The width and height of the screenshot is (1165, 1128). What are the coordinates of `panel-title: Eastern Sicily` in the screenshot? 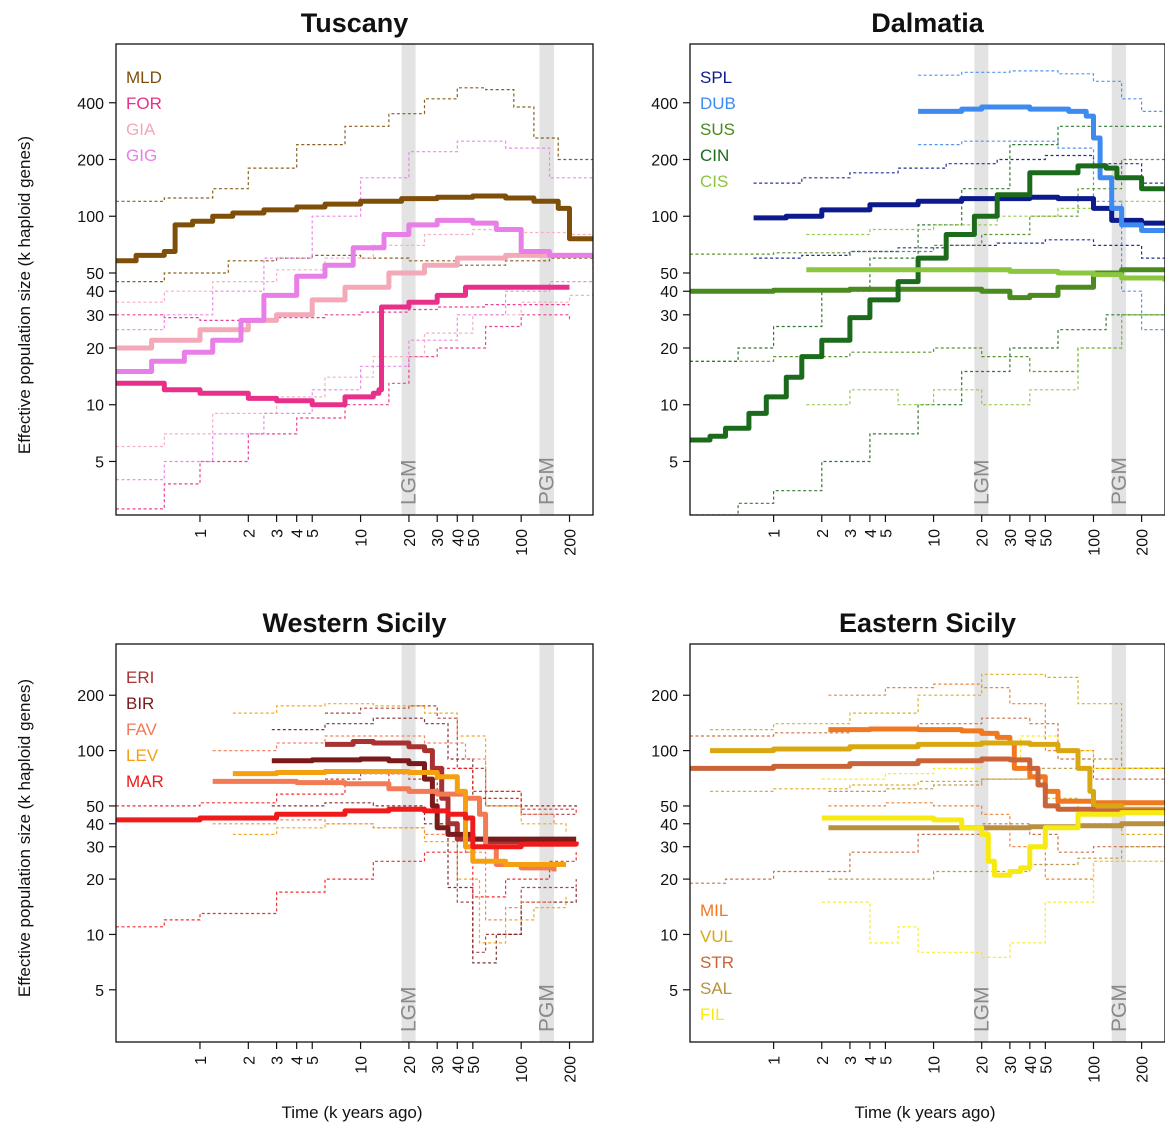 It's located at (927, 623).